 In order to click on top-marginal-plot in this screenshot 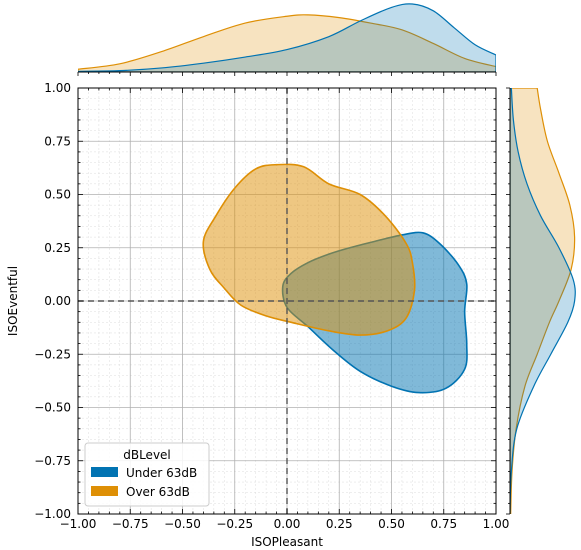, I will do `click(287, 39)`.